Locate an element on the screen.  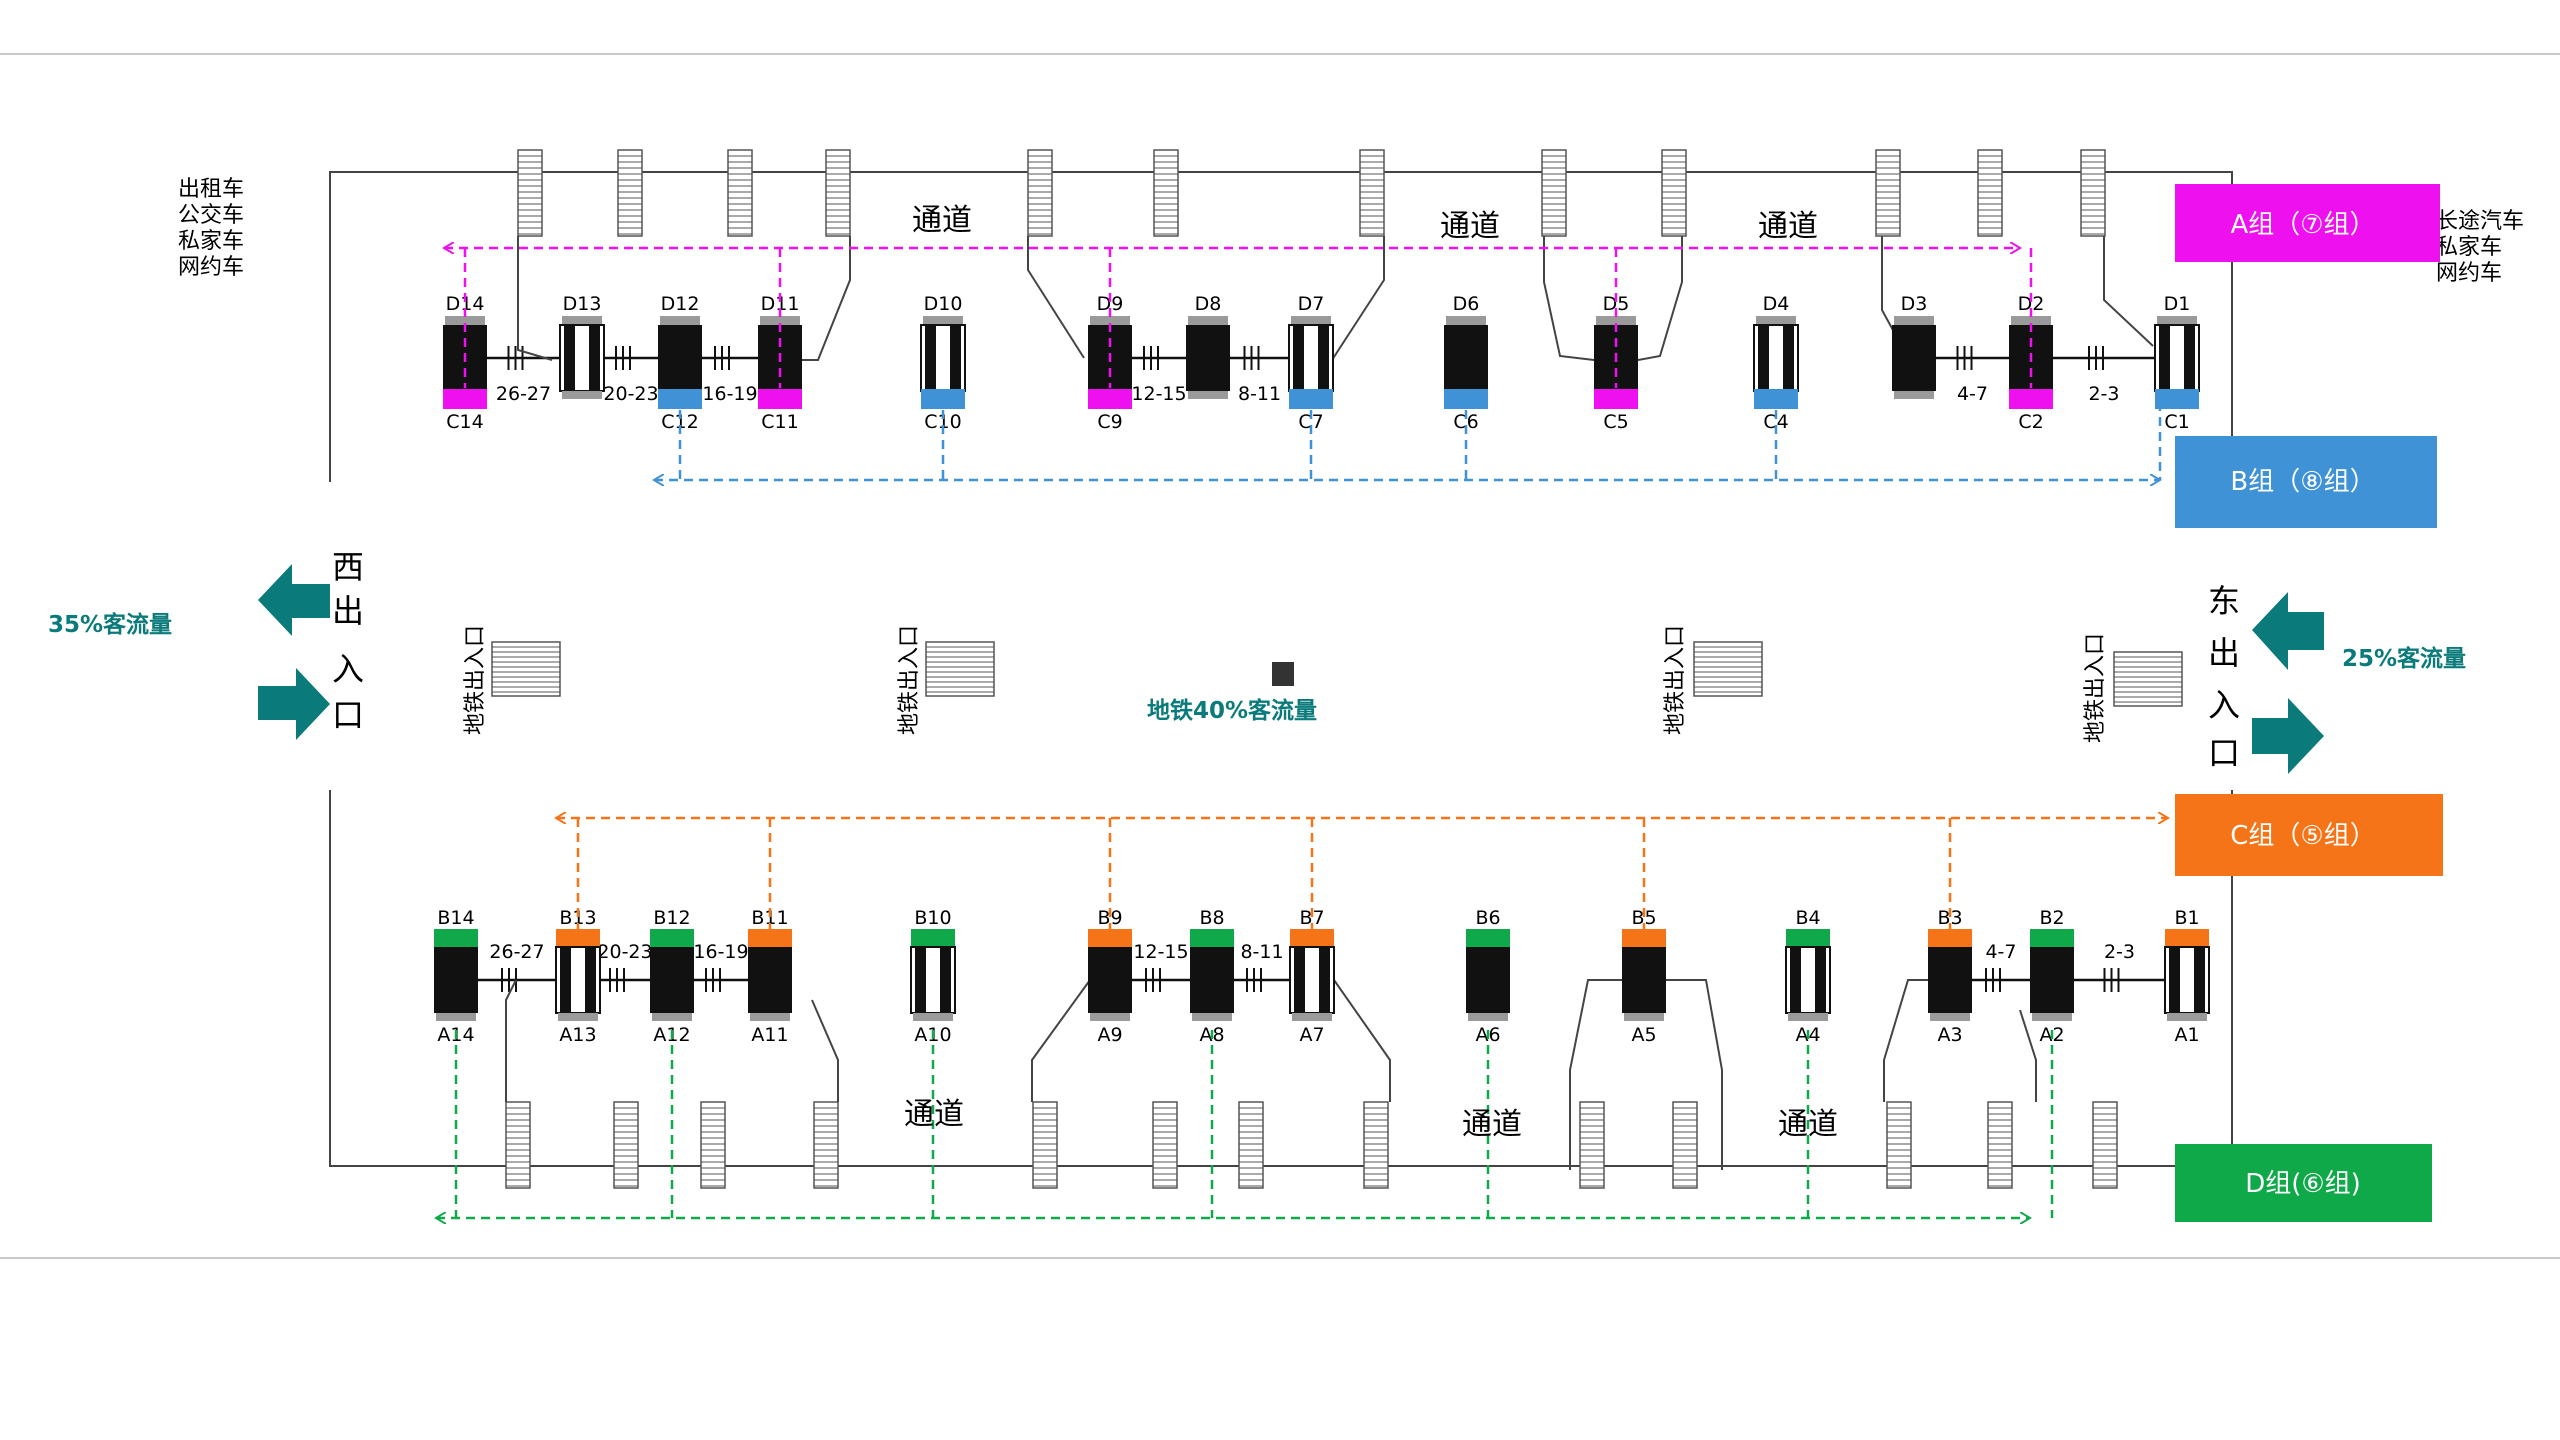
stand-d2: D2 C2 is located at coordinates (2031, 363).